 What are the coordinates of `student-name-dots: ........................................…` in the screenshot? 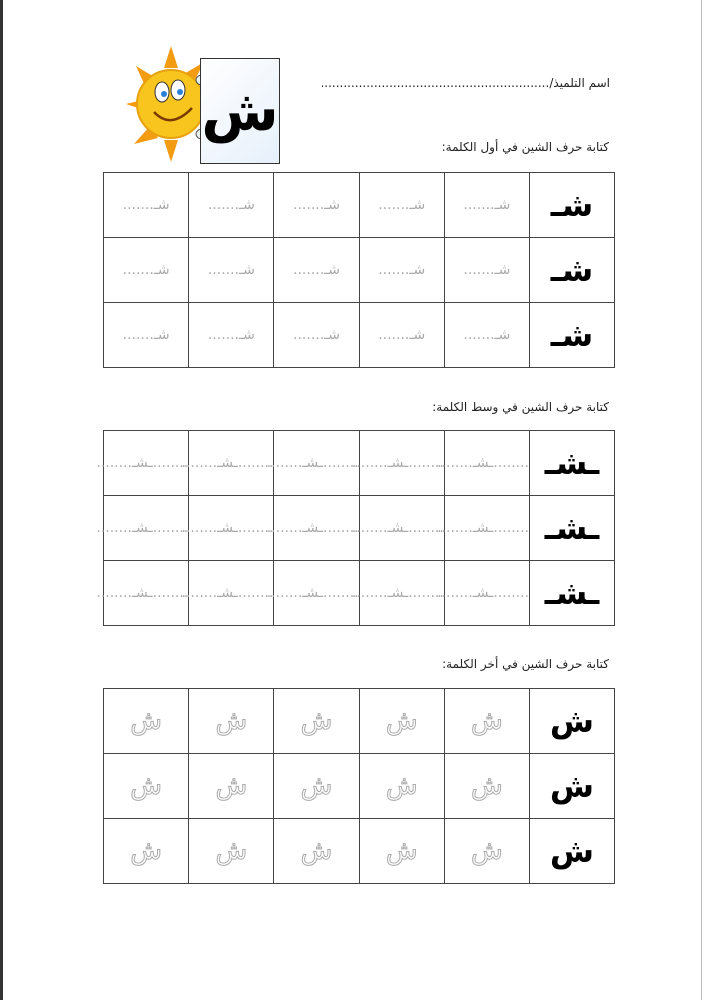 It's located at (436, 83).